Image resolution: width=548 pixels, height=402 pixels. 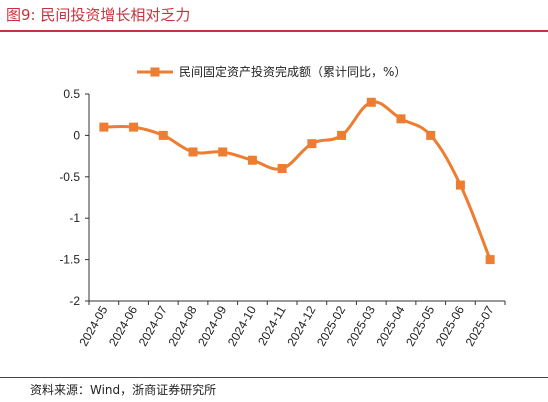 What do you see at coordinates (74, 218) in the screenshot?
I see `y-tick-label: -1` at bounding box center [74, 218].